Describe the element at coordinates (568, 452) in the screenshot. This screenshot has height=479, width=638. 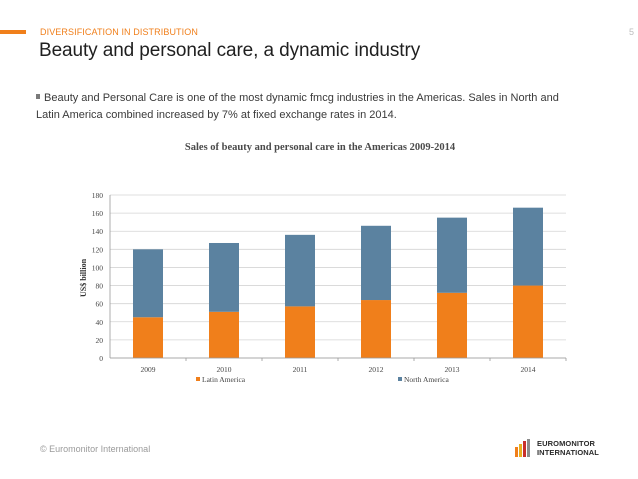
I see `logo-line-2: INTERNATIONAL` at that location.